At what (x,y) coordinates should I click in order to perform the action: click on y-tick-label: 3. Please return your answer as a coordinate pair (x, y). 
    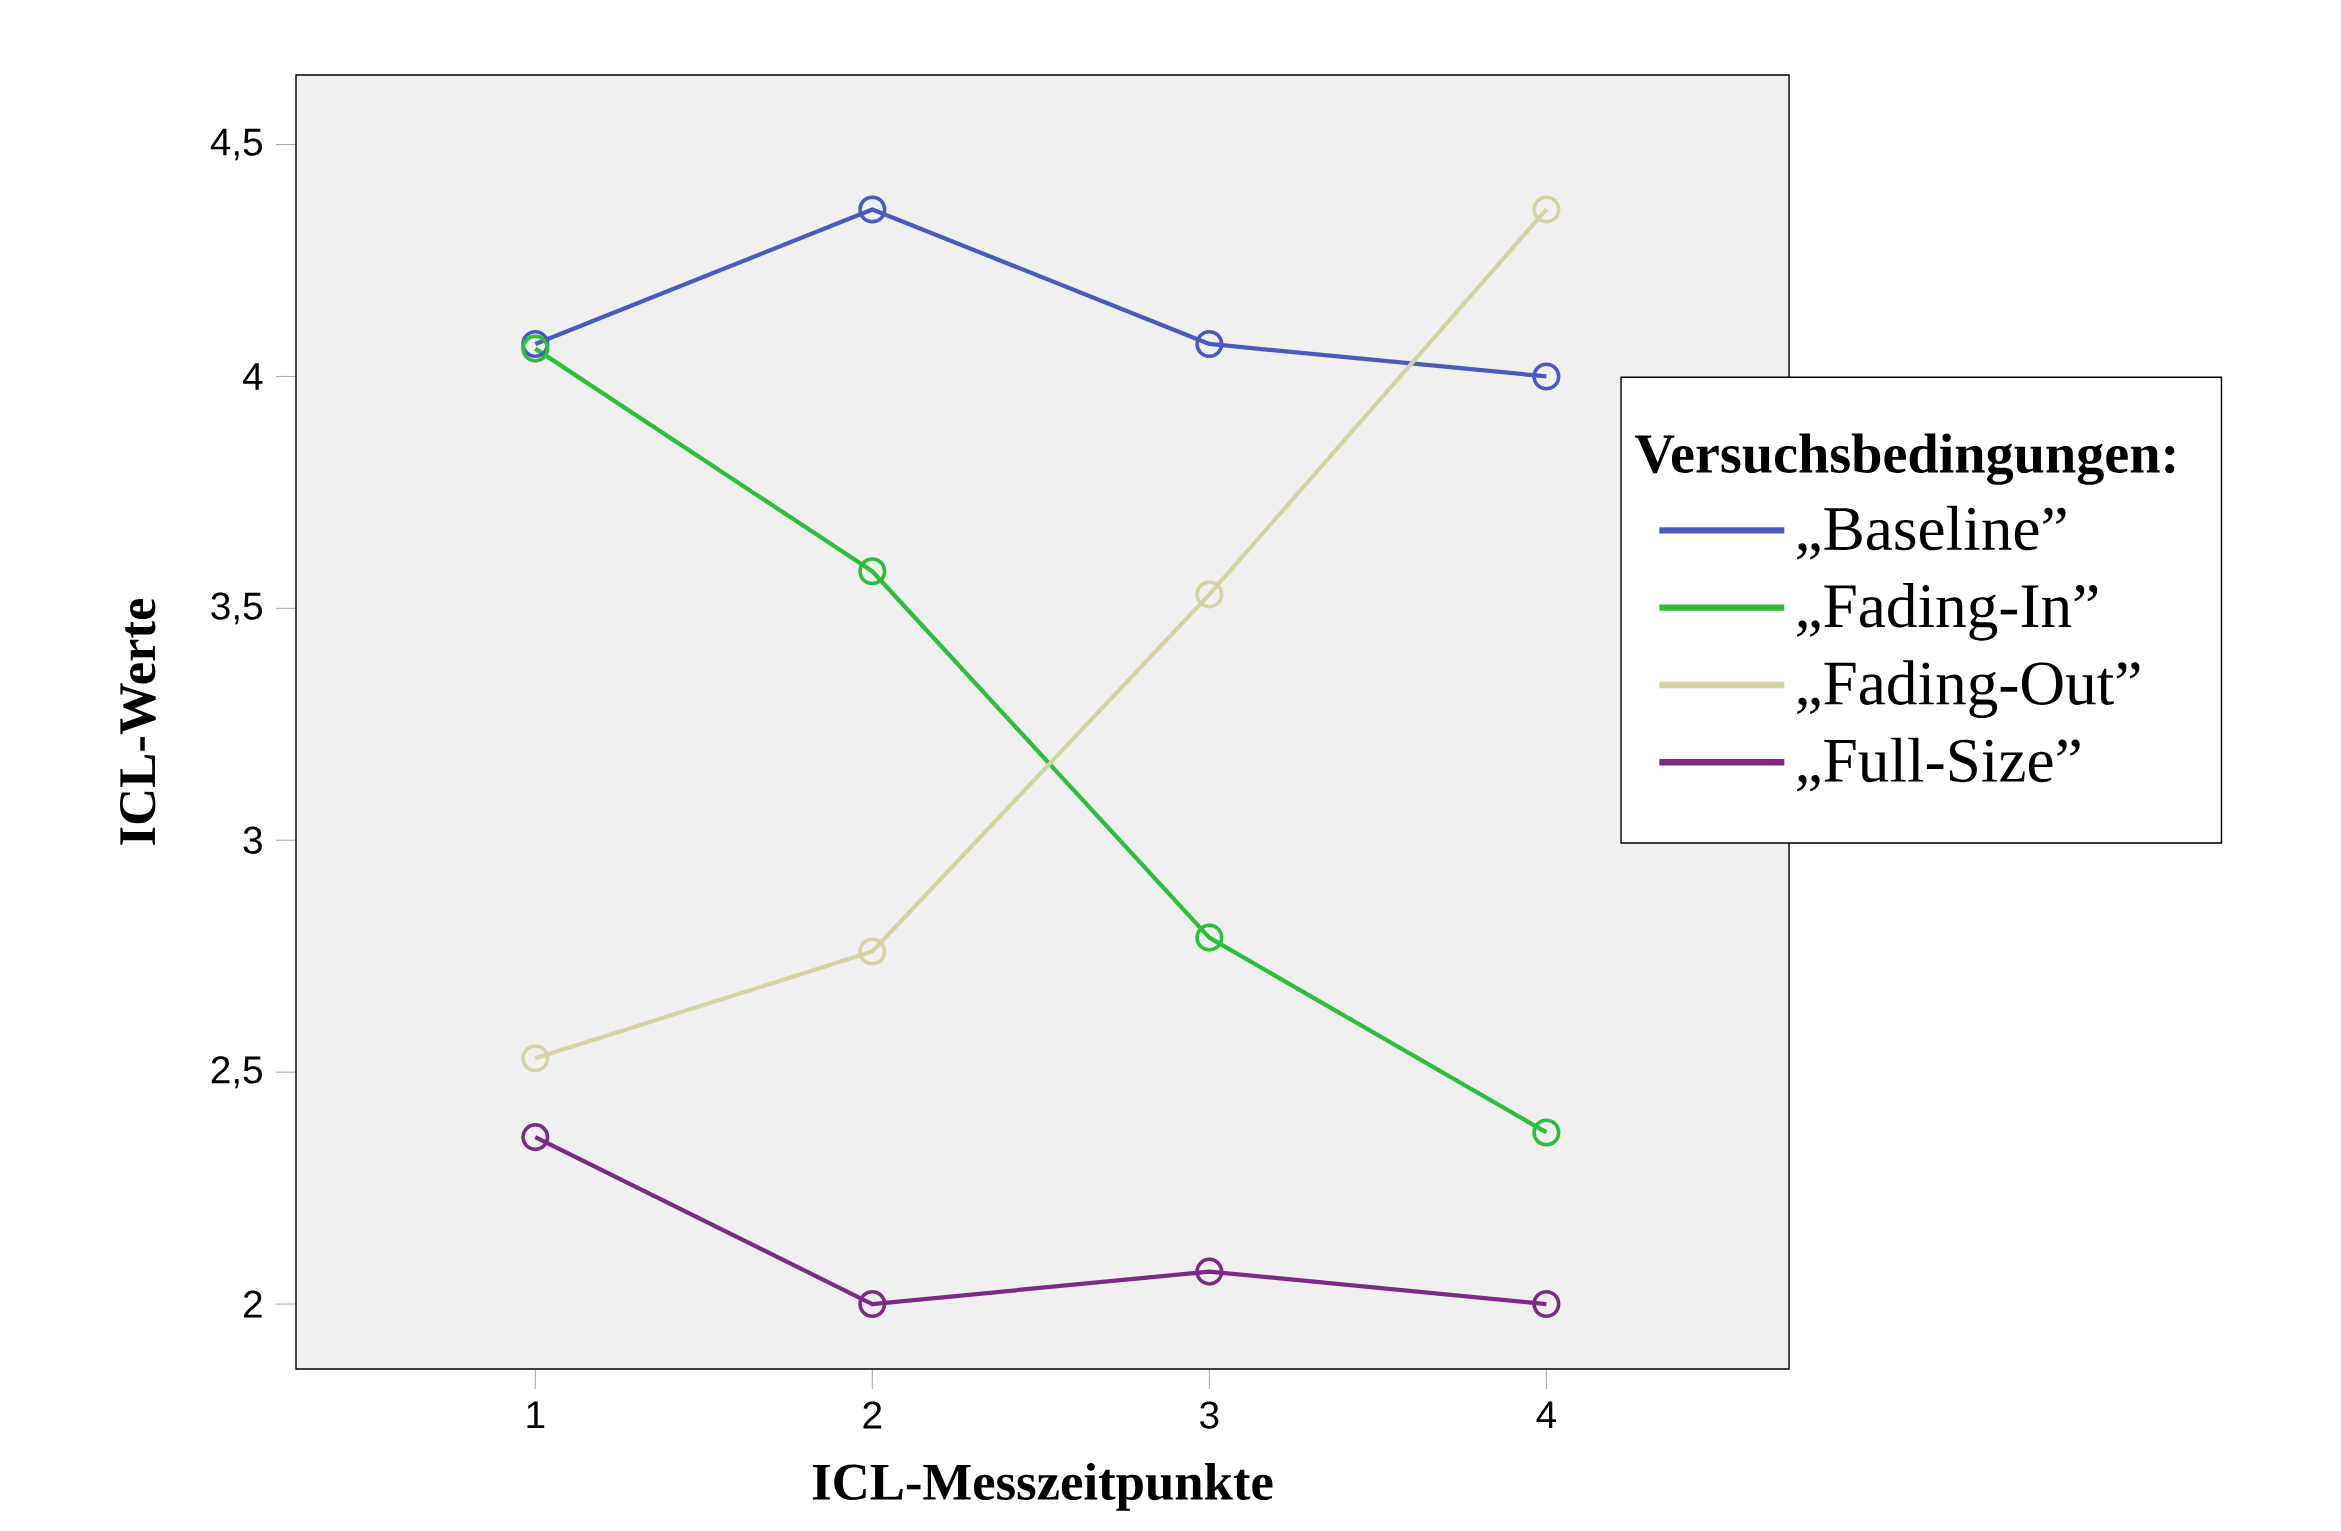
    Looking at the image, I should click on (252, 840).